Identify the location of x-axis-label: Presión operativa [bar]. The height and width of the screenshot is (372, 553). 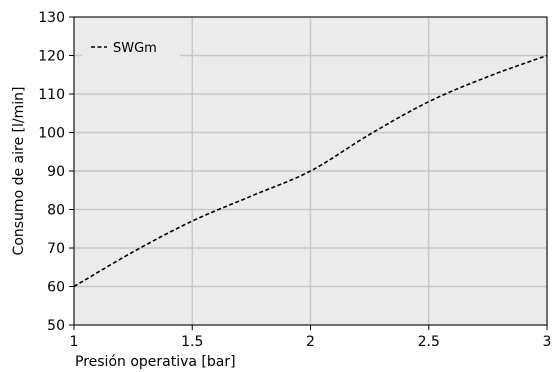
(155, 362).